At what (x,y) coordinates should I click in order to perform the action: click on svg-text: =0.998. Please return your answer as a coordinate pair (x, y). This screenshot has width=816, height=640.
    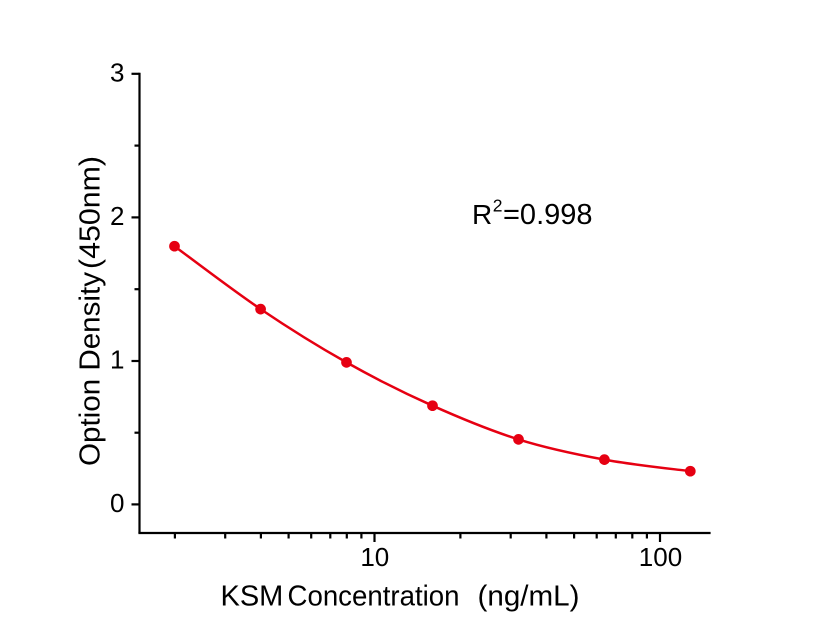
    Looking at the image, I should click on (548, 215).